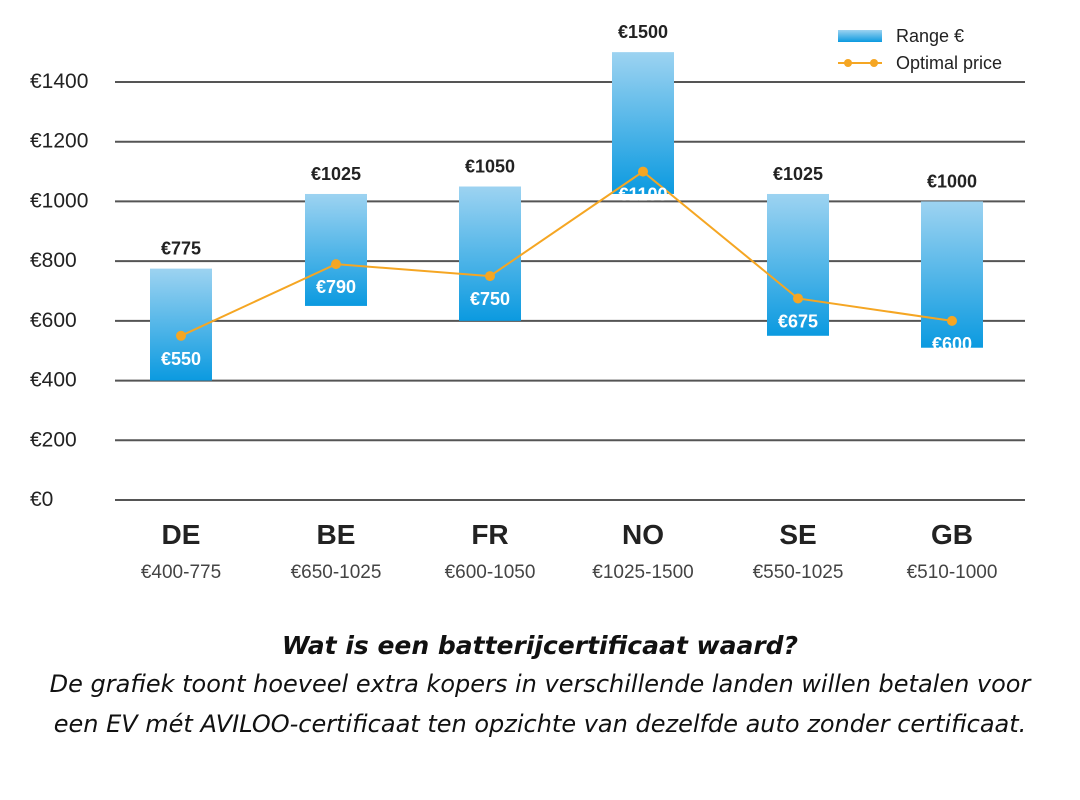  What do you see at coordinates (336, 534) in the screenshot?
I see `x-category-label: BE` at bounding box center [336, 534].